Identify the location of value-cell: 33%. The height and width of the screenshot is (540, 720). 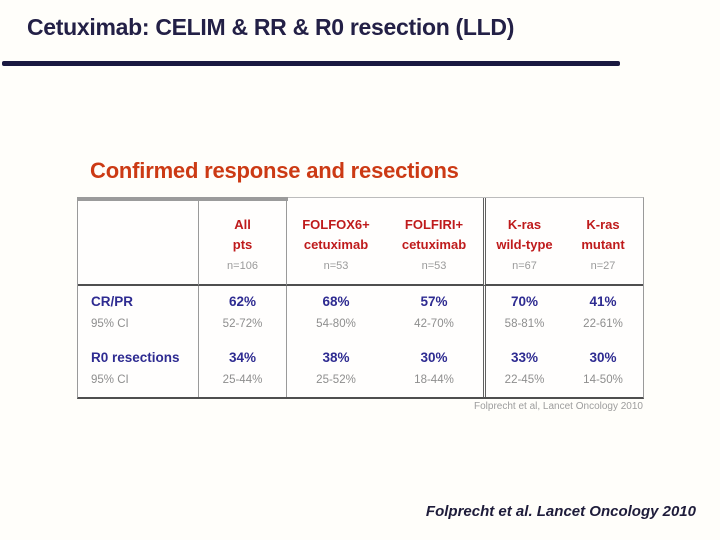
(523, 357).